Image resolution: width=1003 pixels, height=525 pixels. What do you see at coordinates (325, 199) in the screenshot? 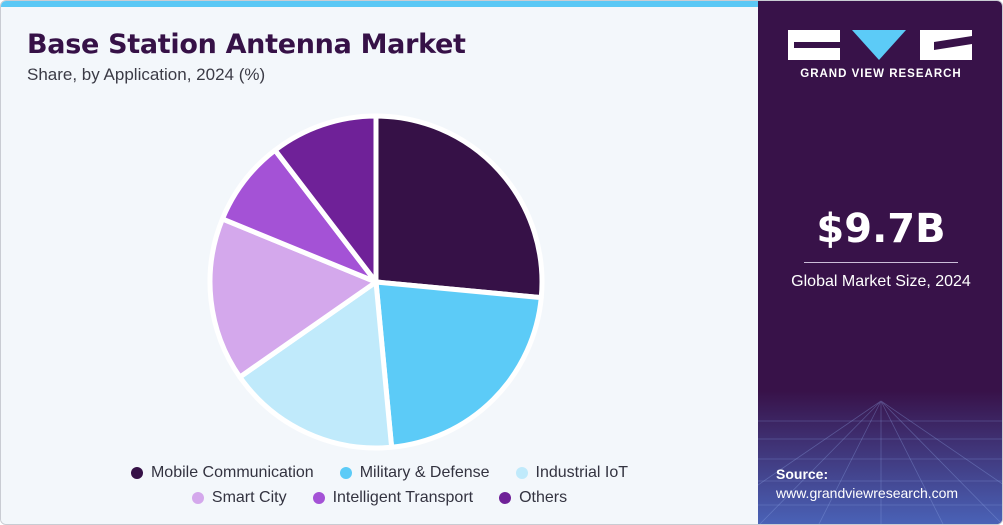
I see `pie-slice-others` at bounding box center [325, 199].